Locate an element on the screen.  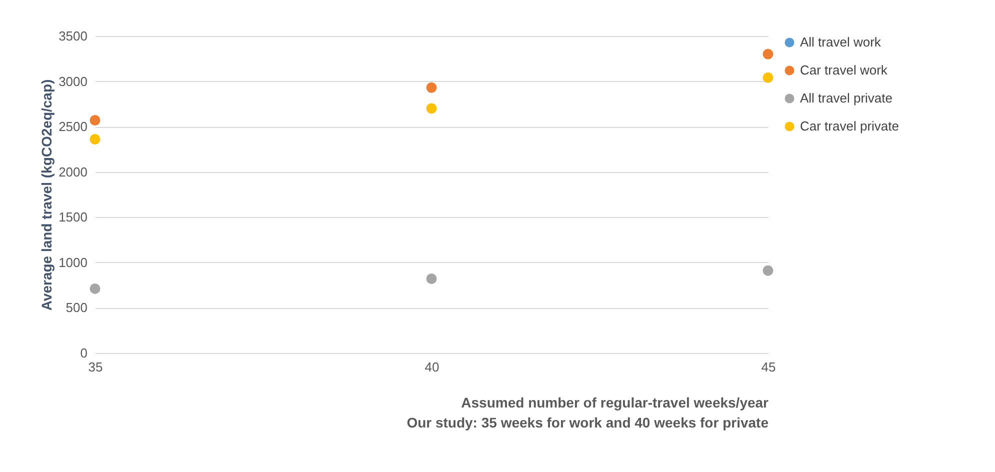
legend-label: All travel private is located at coordinates (846, 98).